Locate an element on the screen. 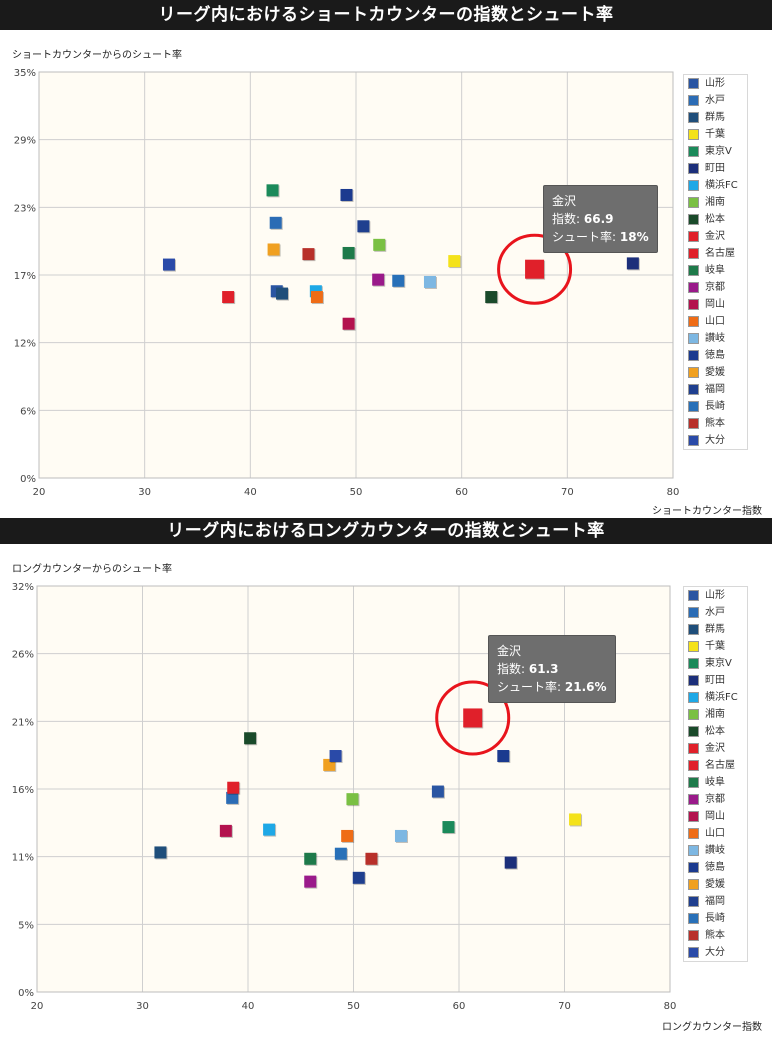  legend-label: 福岡 is located at coordinates (715, 389).